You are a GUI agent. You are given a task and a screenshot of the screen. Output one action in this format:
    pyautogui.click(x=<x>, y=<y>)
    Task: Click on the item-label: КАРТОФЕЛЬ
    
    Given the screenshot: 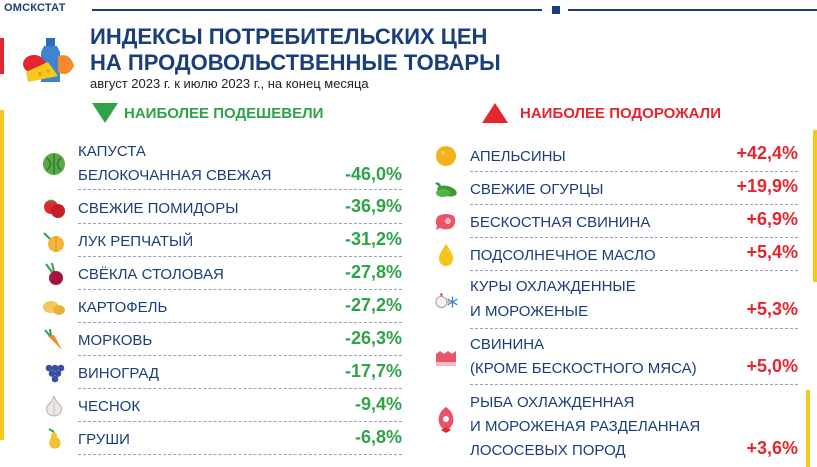 What is the action you would take?
    pyautogui.click(x=123, y=307)
    